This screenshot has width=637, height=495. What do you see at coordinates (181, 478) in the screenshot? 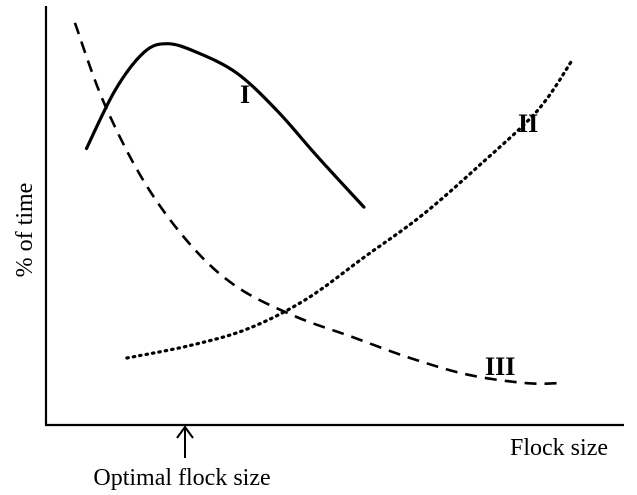
I see `optimal-flock-size-label: Optimal flock size` at bounding box center [181, 478].